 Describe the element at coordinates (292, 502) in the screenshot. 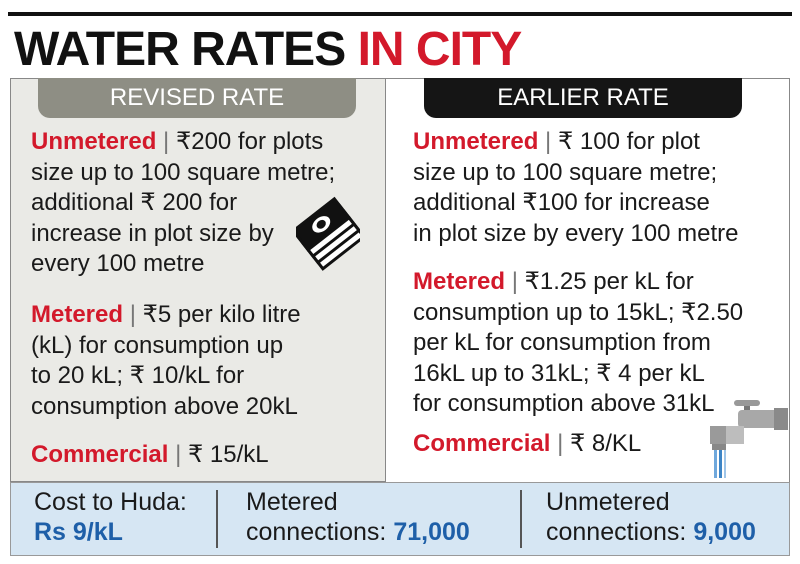

I see `metered-label: Metered` at that location.